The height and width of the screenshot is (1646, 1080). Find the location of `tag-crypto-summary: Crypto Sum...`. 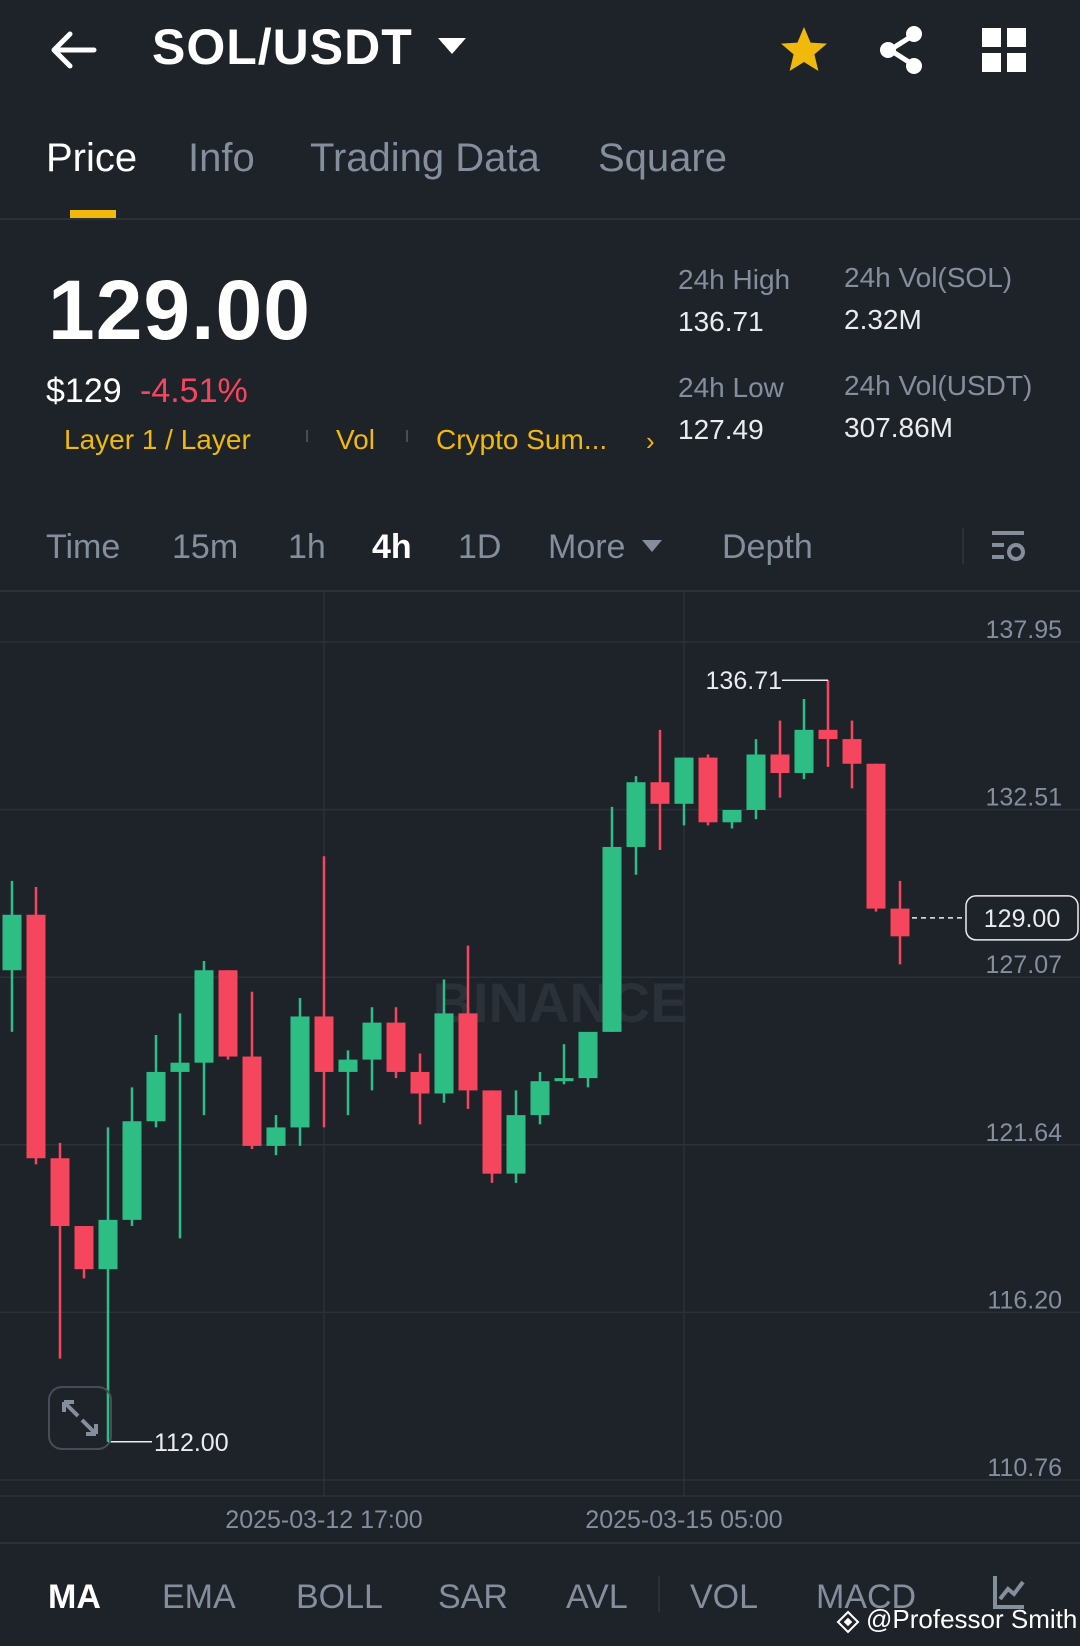

tag-crypto-summary: Crypto Sum... is located at coordinates (522, 439).